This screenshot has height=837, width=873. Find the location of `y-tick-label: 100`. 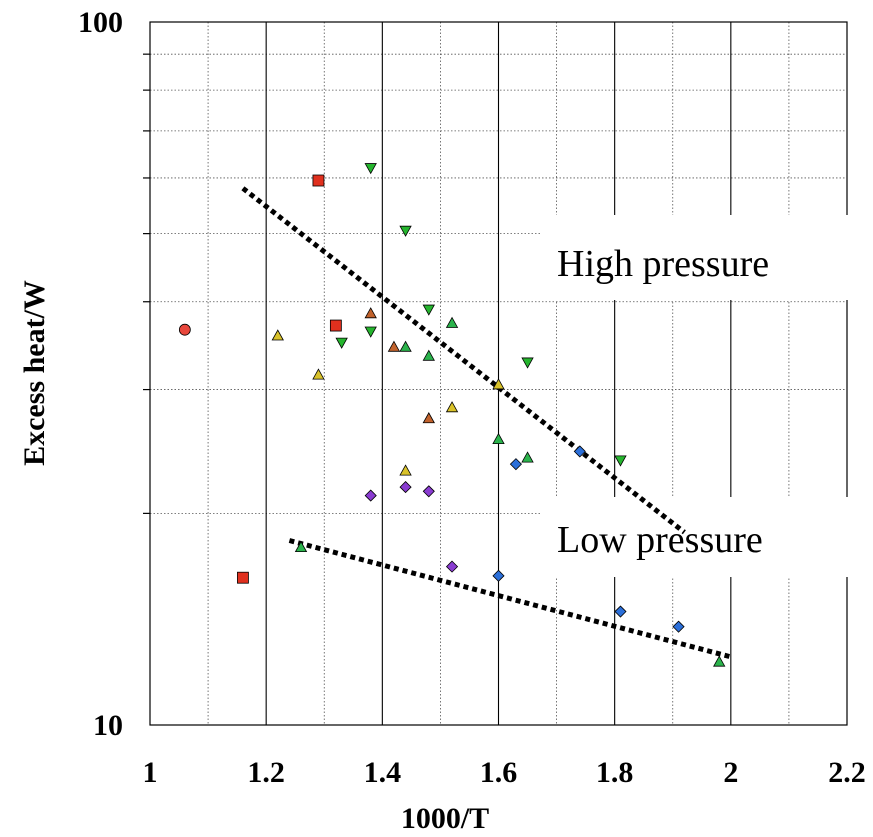

y-tick-label: 100 is located at coordinates (100, 22).